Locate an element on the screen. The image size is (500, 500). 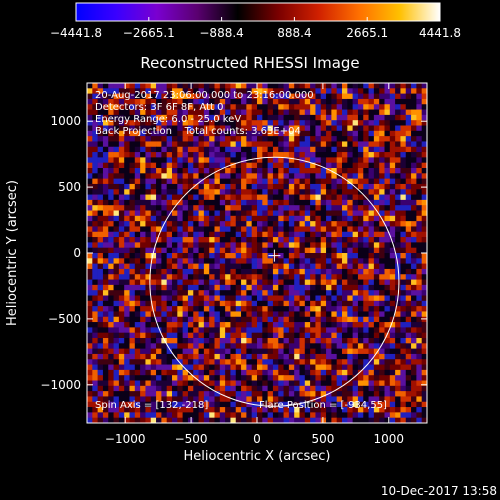
x-tick-label: −500 is located at coordinates (191, 439).